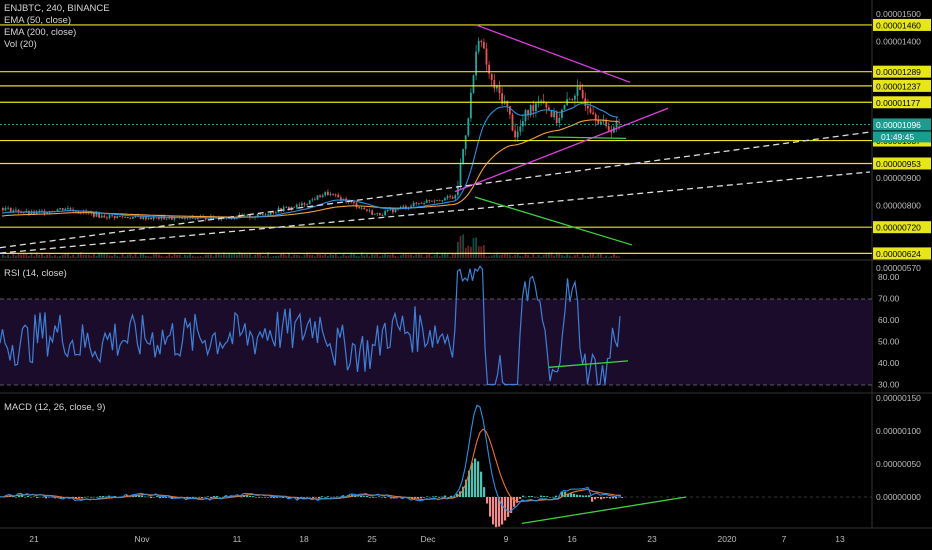  What do you see at coordinates (38, 20) in the screenshot?
I see `ema50-label: EMA (50, close)` at bounding box center [38, 20].